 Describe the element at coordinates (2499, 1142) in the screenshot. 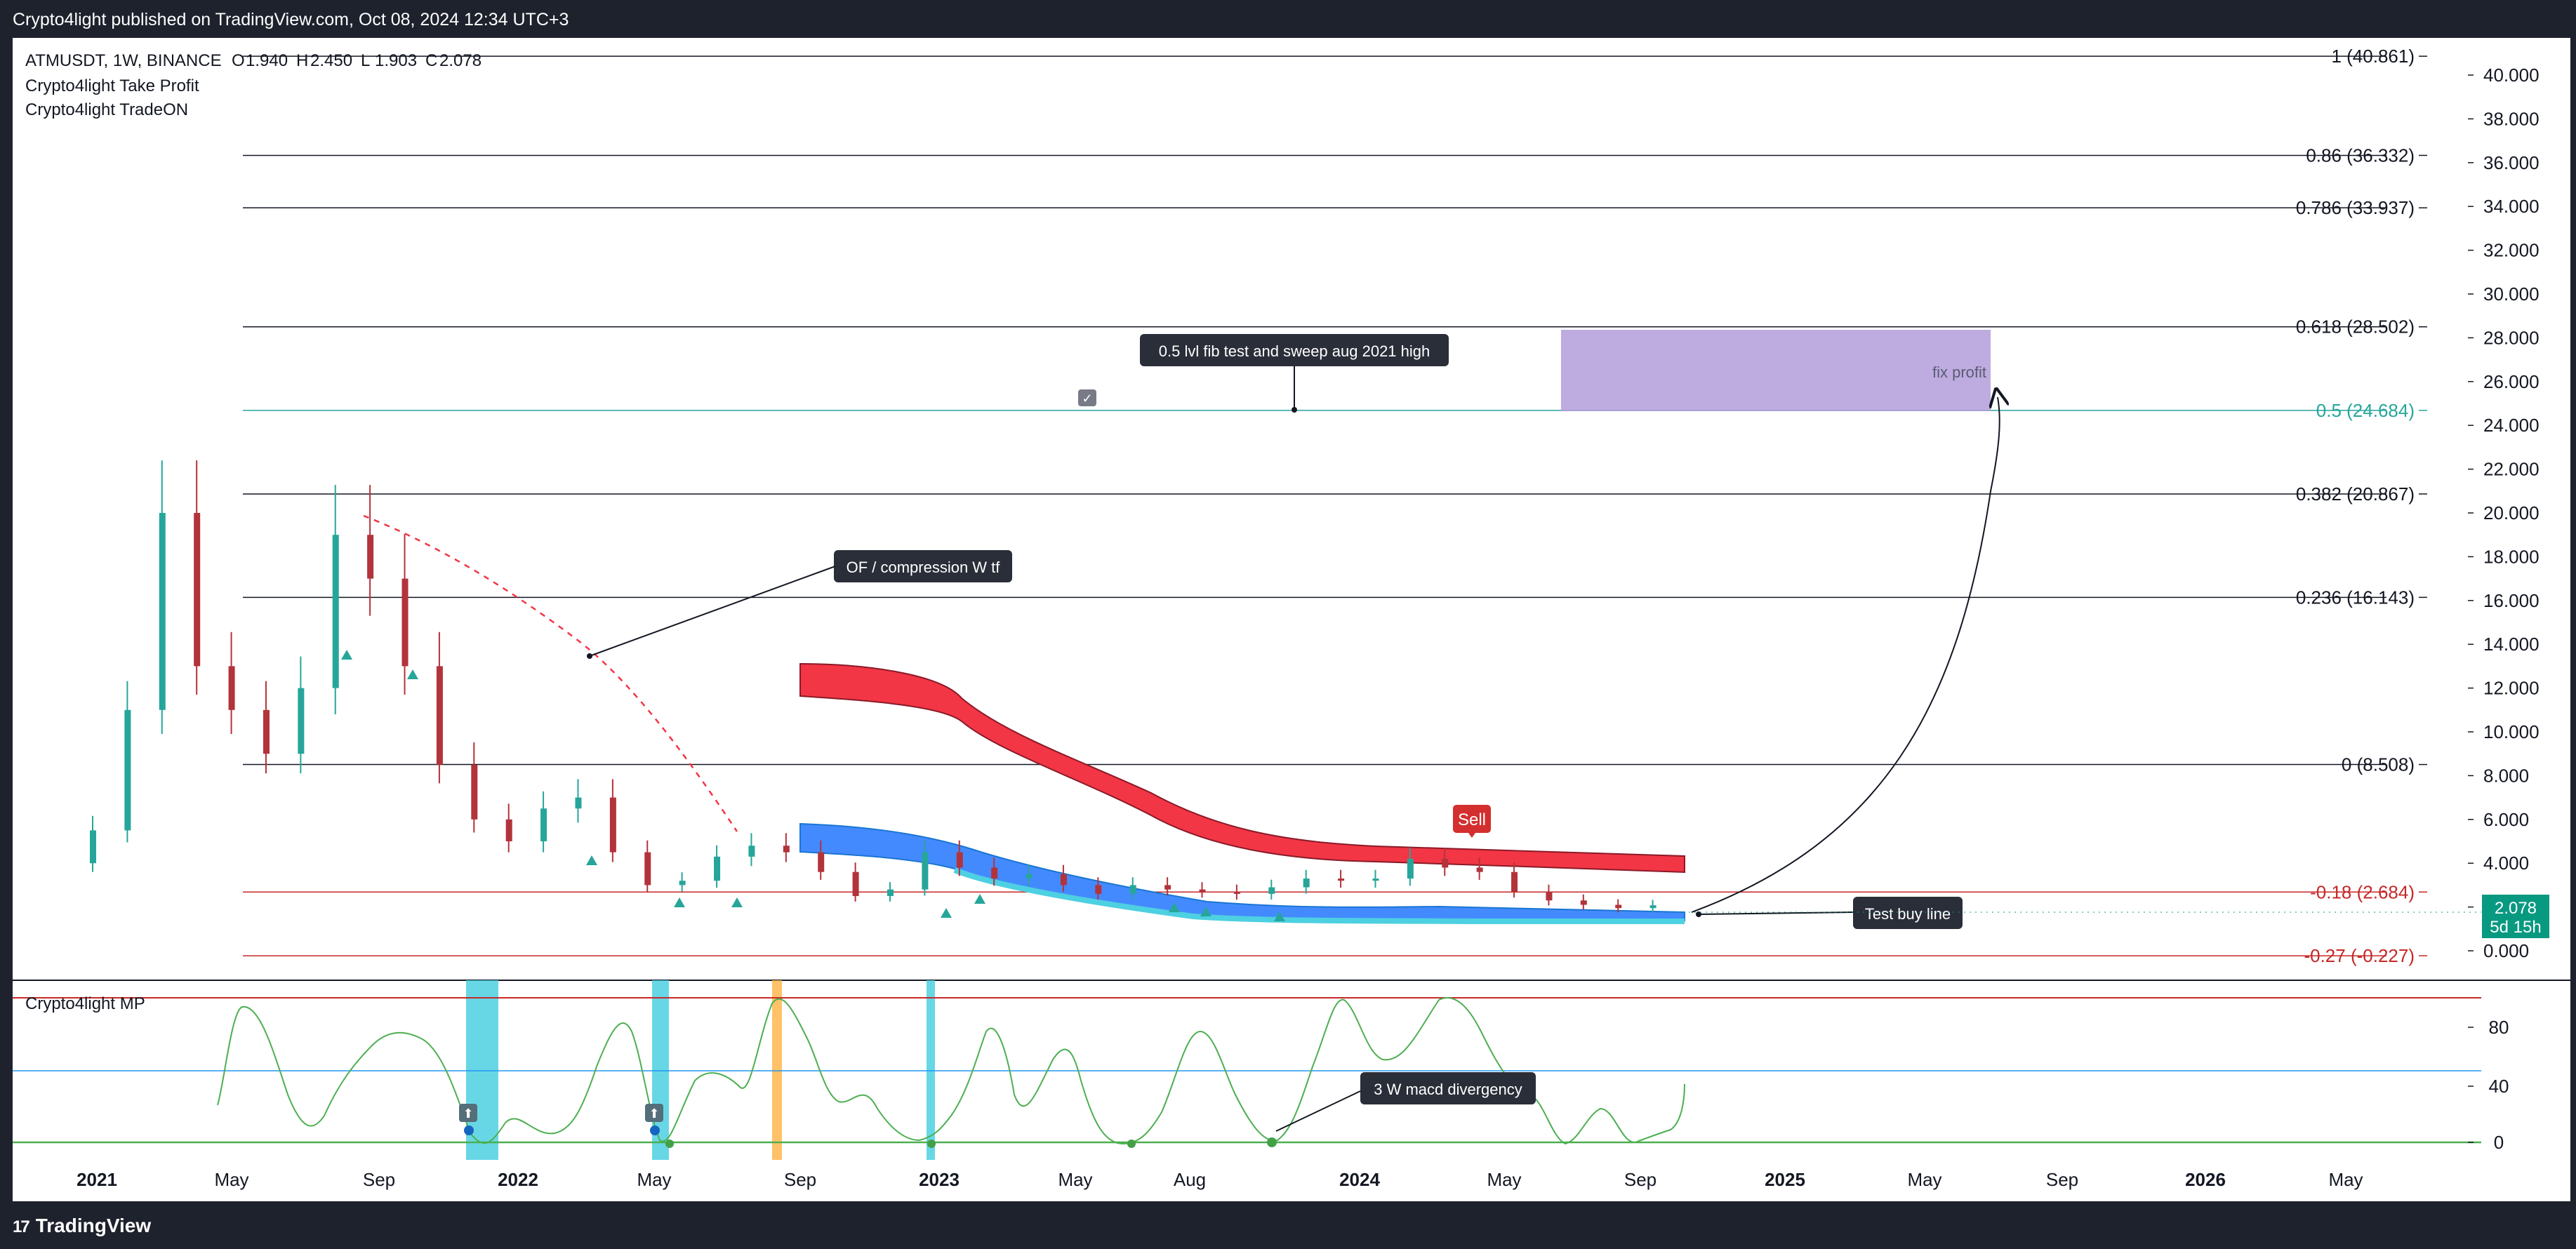

I see `osc-tick-label: 0` at that location.